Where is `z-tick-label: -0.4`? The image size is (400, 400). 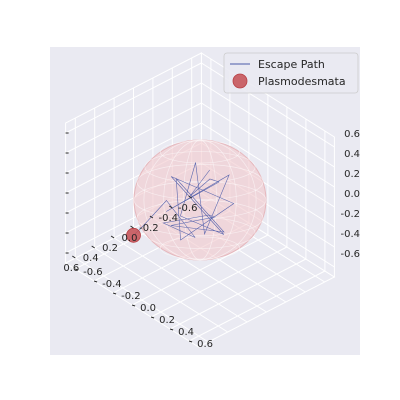
z-tick-label: -0.4 is located at coordinates (350, 234).